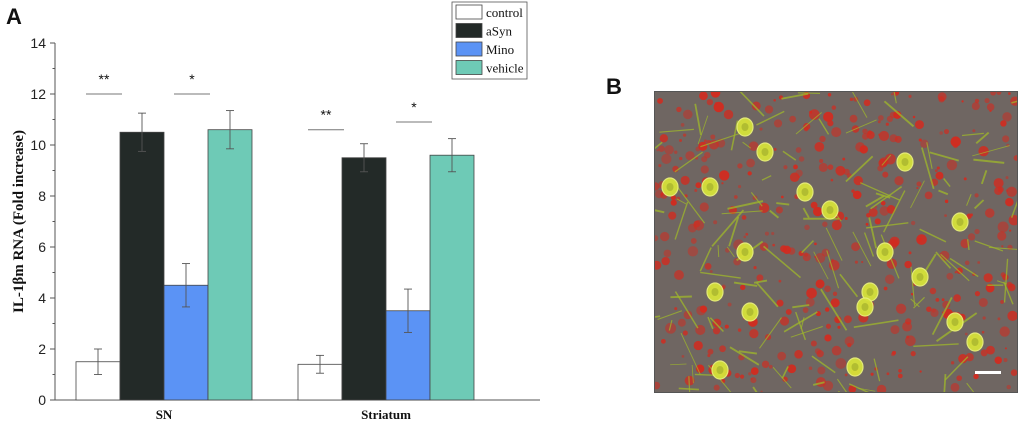  Describe the element at coordinates (42, 196) in the screenshot. I see `y-tick-label: 8` at that location.